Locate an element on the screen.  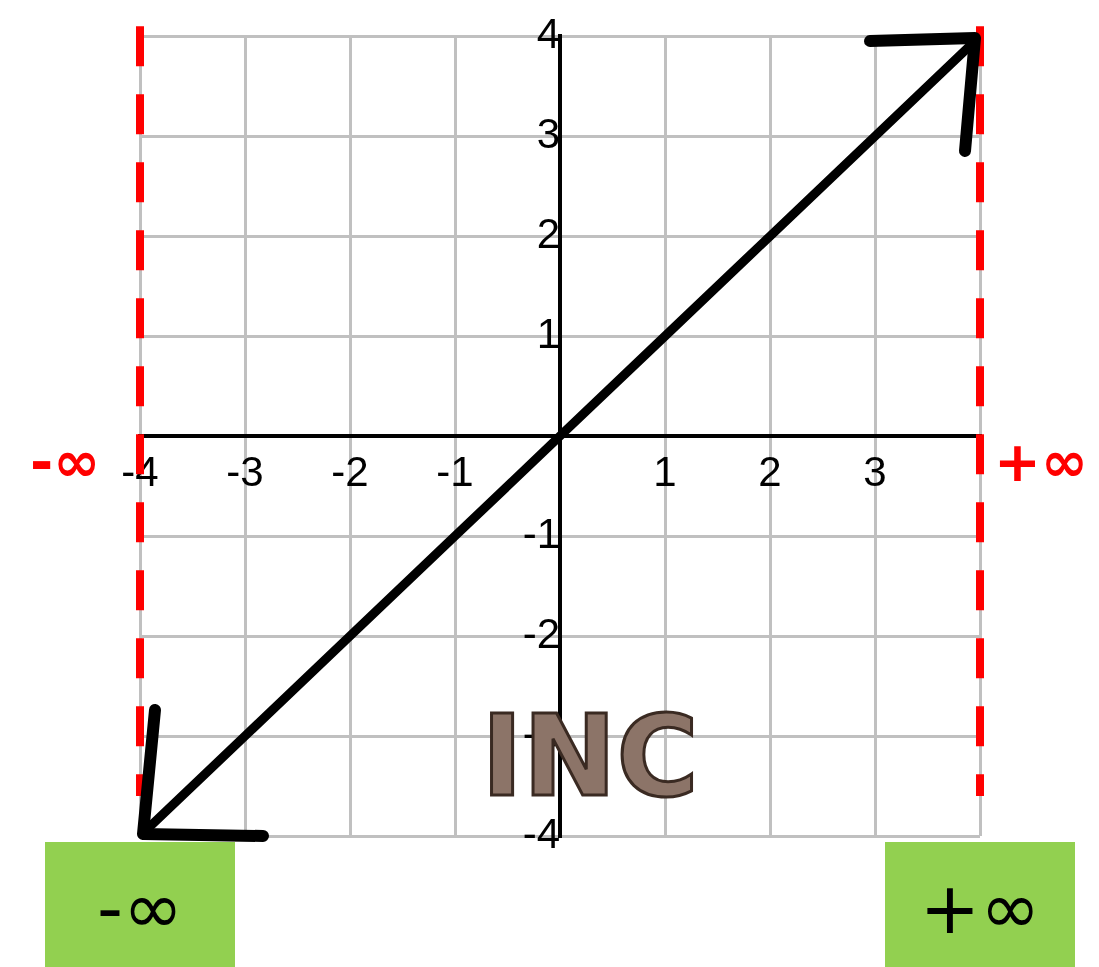
y-tick-label: -1 is located at coordinates (541, 533).